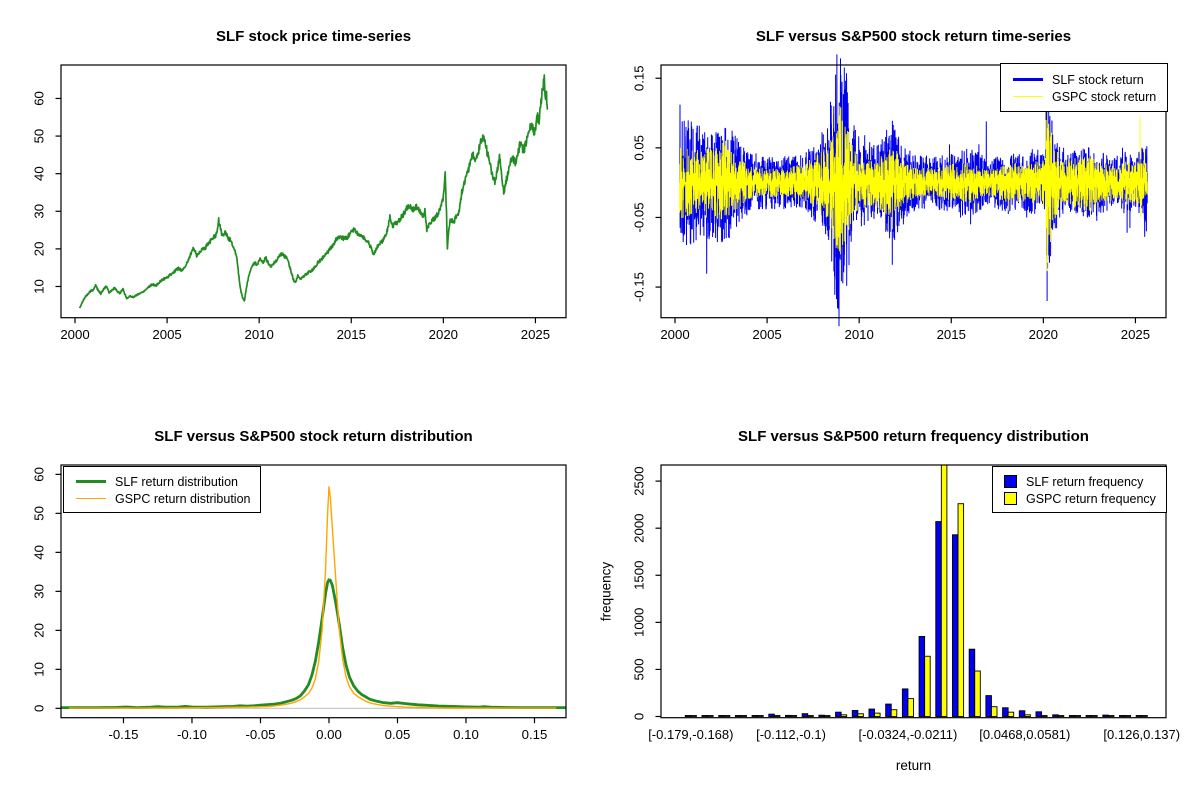  I want to click on bar-gspc-bin23, so click(1061, 716).